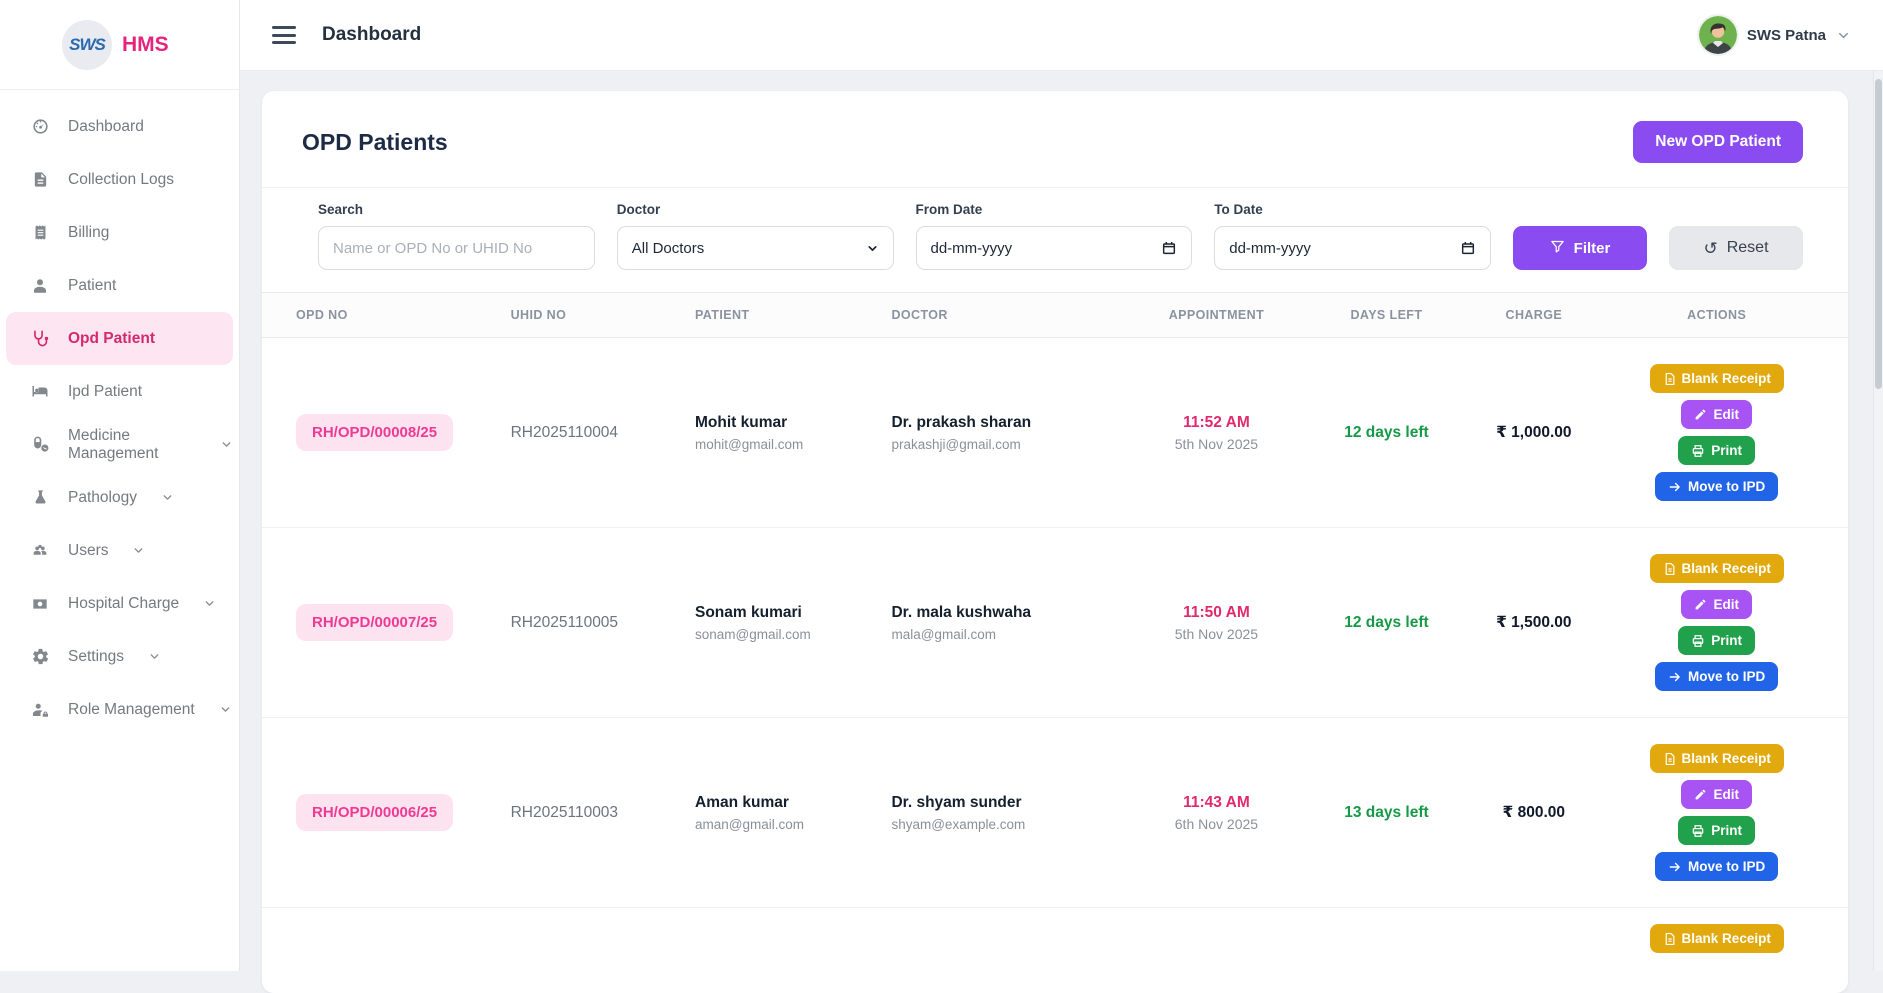  What do you see at coordinates (603, 315) in the screenshot?
I see `col-uhid-no: UHID NO` at bounding box center [603, 315].